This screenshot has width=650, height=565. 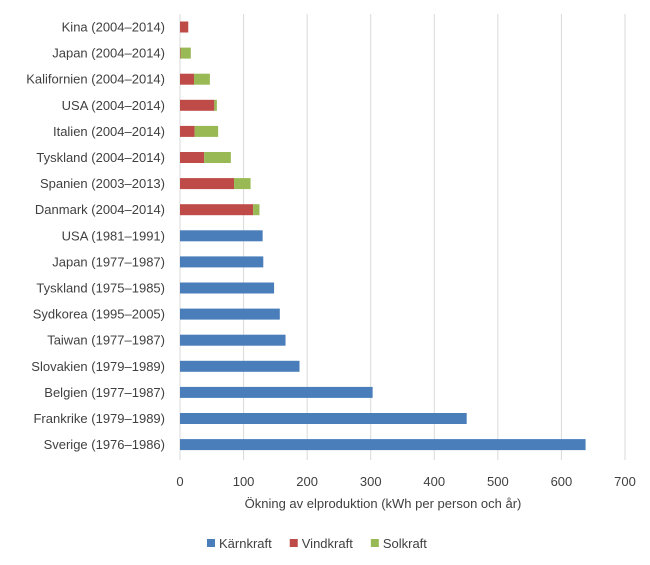 I want to click on category-label: Frankrike (1979–1989), so click(x=99, y=418).